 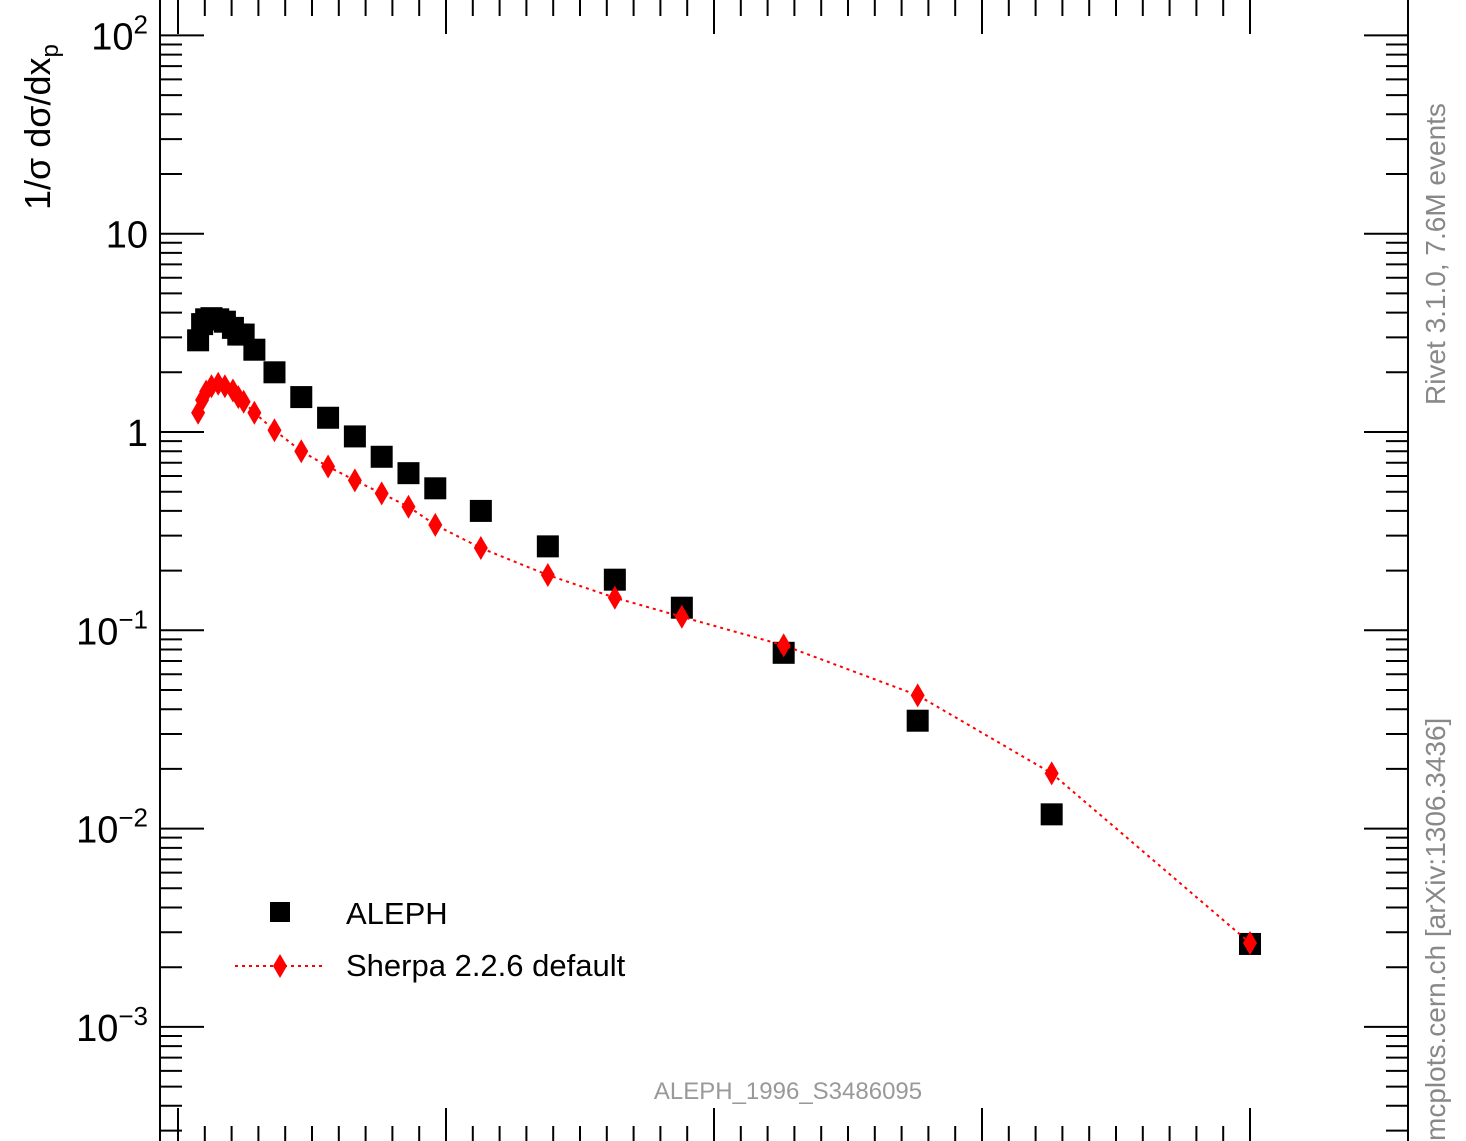 What do you see at coordinates (137, 434) in the screenshot?
I see `y-tick-label: 1` at bounding box center [137, 434].